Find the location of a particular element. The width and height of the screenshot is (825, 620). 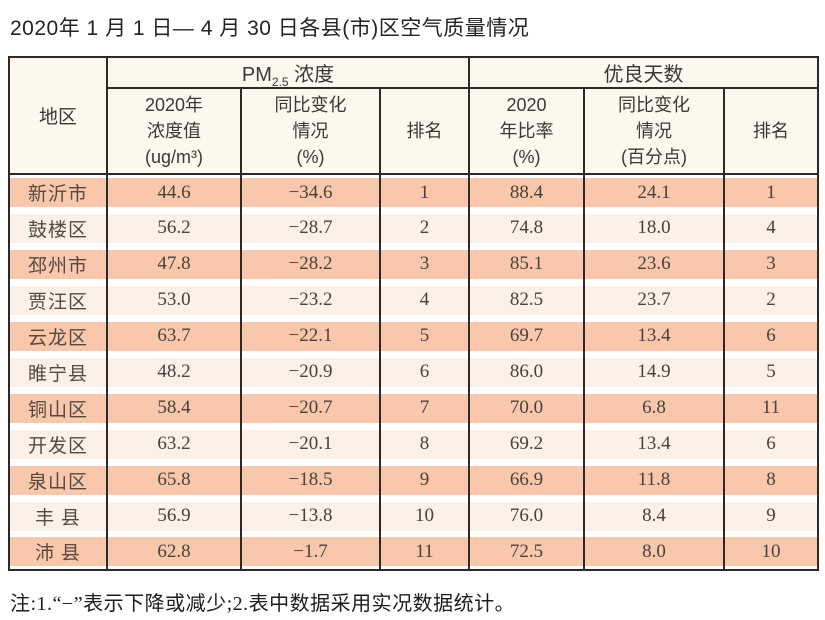

pm-label-subscript: 2.5 is located at coordinates (280, 82).